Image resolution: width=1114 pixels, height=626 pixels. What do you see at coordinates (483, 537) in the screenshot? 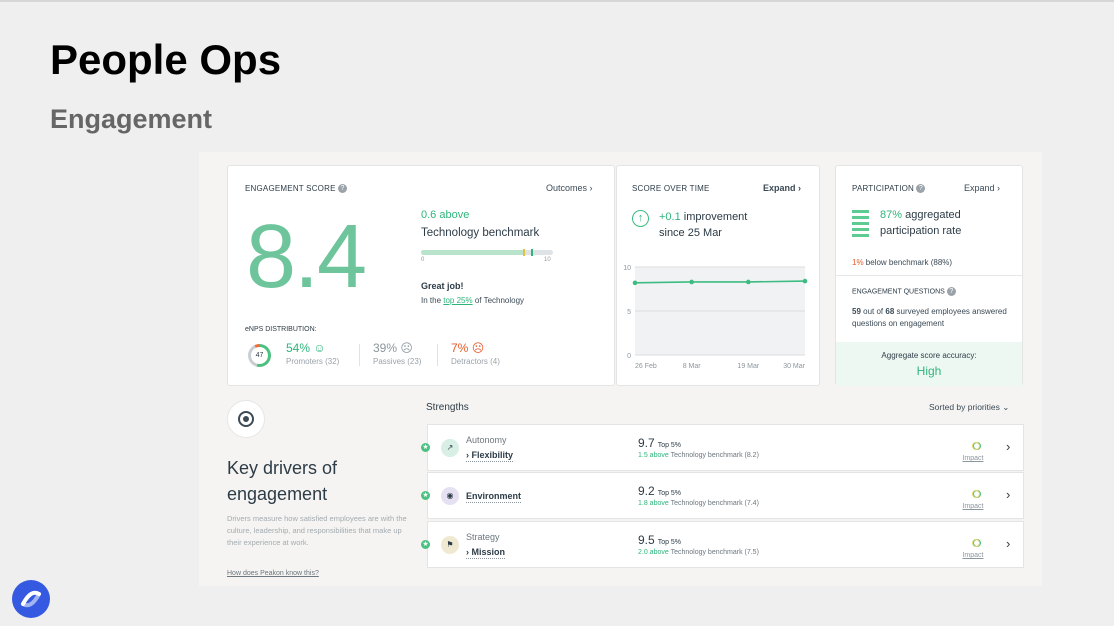
I see `driver-parent: Strategy` at bounding box center [483, 537].